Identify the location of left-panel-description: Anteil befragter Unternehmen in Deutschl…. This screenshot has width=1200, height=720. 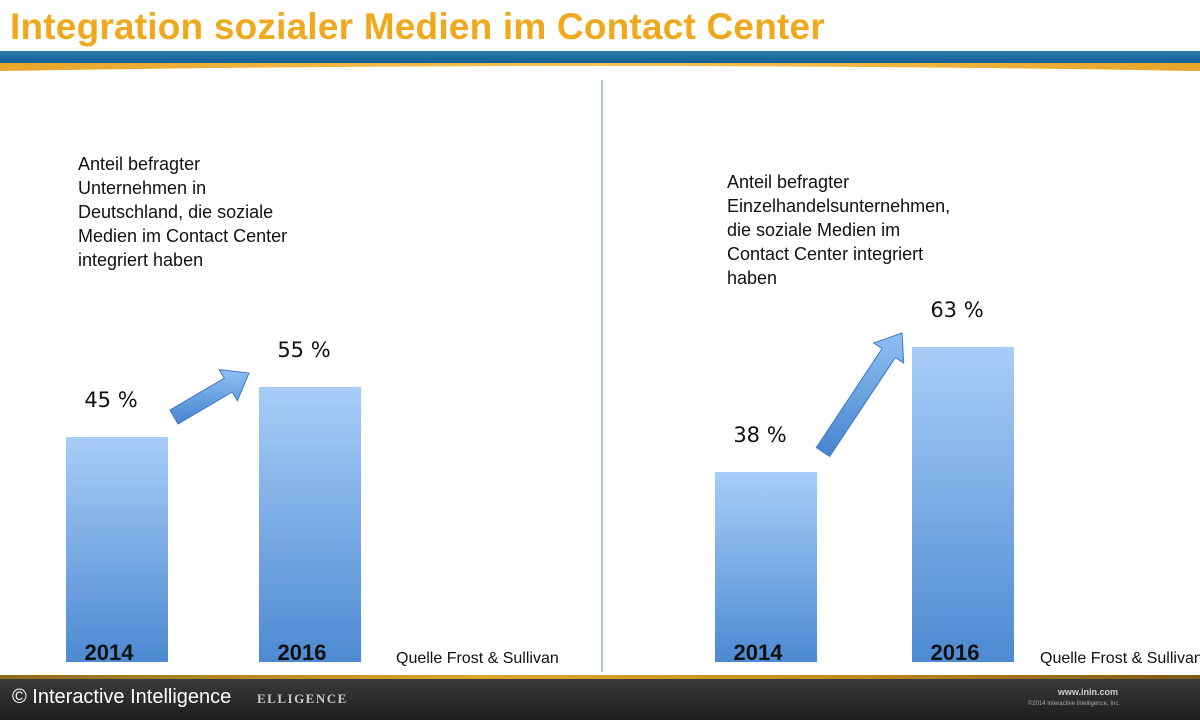
(182, 212).